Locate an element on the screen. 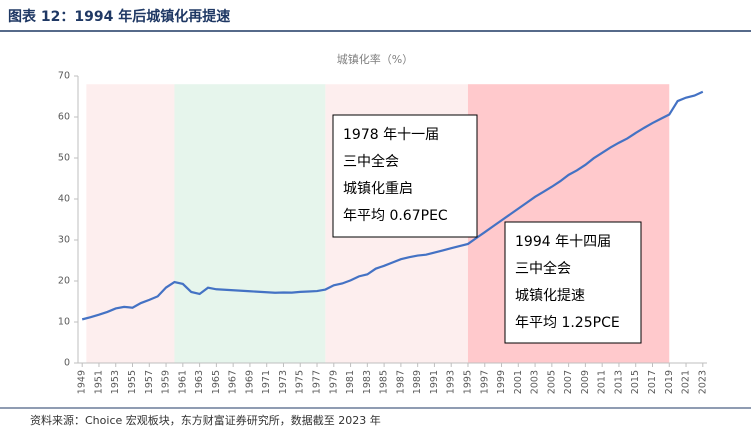 This screenshot has width=751, height=434. x-tick-label: 2017 is located at coordinates (652, 382).